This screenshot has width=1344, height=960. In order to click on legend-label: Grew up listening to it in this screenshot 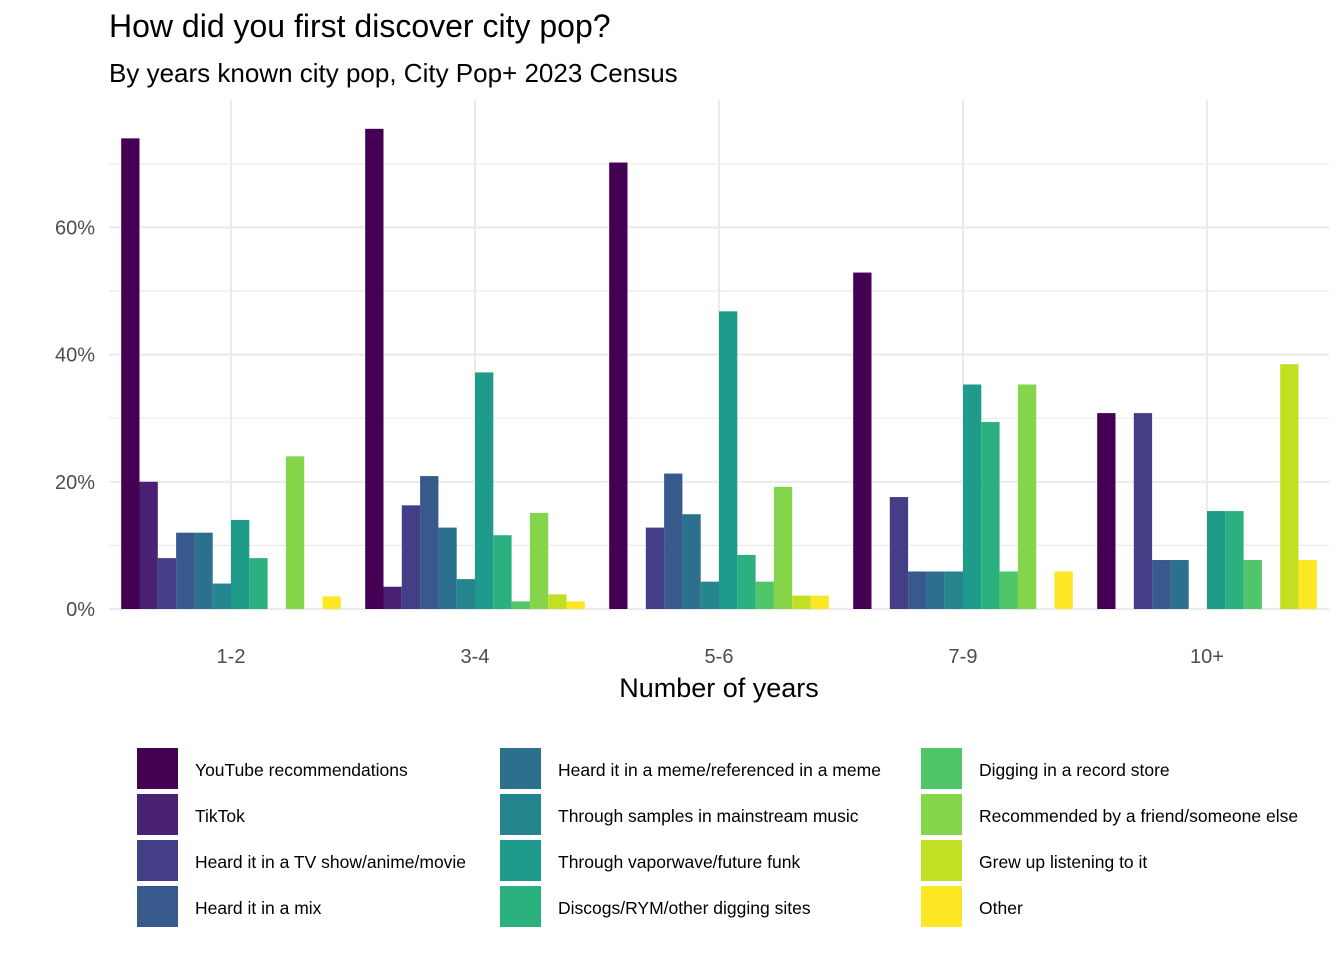, I will do `click(1063, 862)`.